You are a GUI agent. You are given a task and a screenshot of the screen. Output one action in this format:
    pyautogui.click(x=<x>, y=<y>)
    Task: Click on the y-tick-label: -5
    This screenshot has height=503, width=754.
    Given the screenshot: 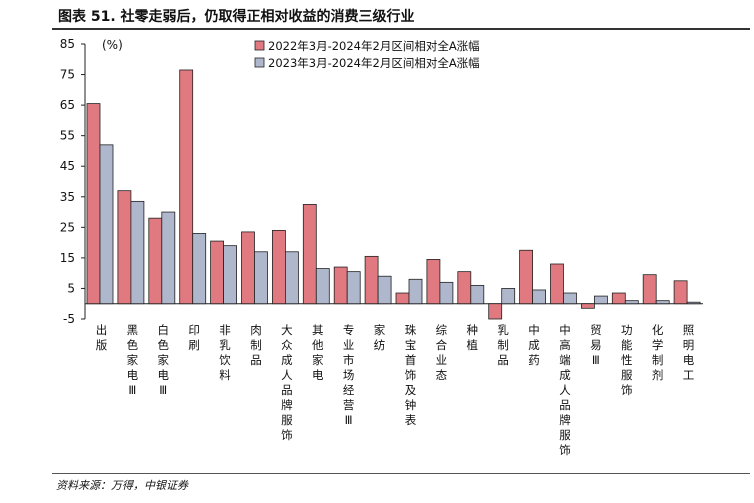 What is the action you would take?
    pyautogui.click(x=69, y=319)
    